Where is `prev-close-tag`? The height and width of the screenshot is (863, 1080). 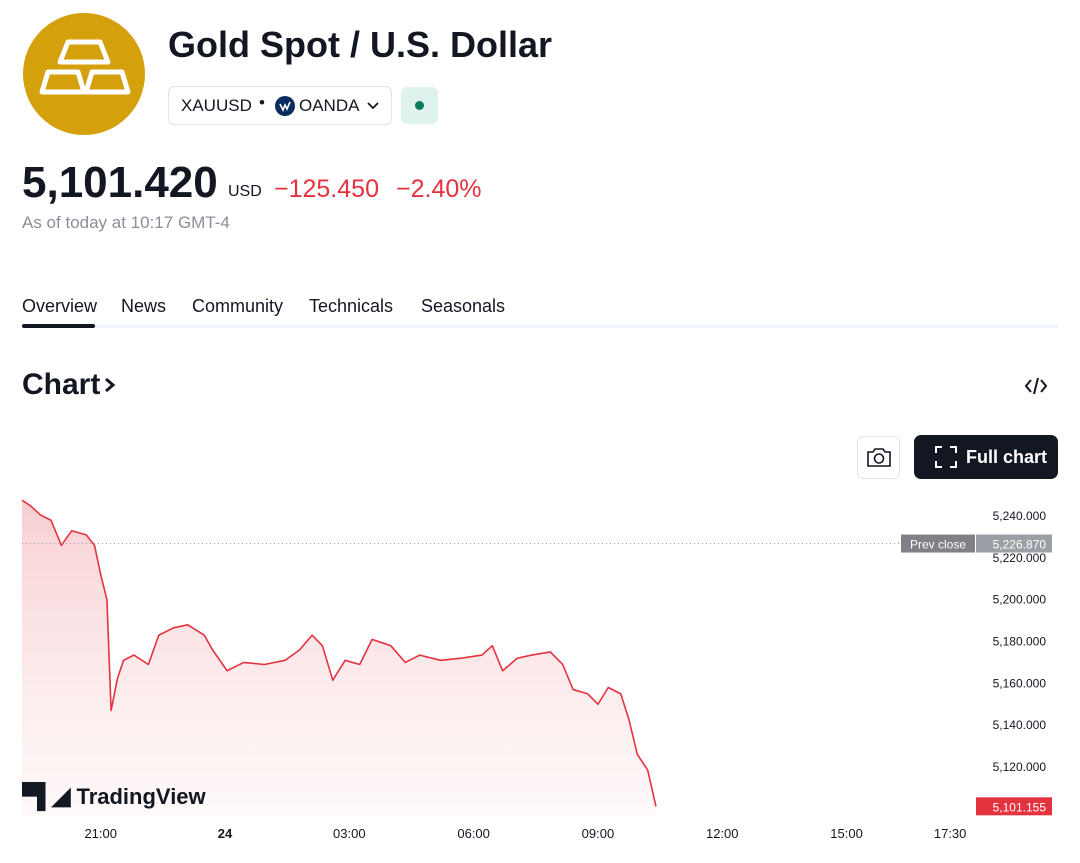
prev-close-tag is located at coordinates (938, 543).